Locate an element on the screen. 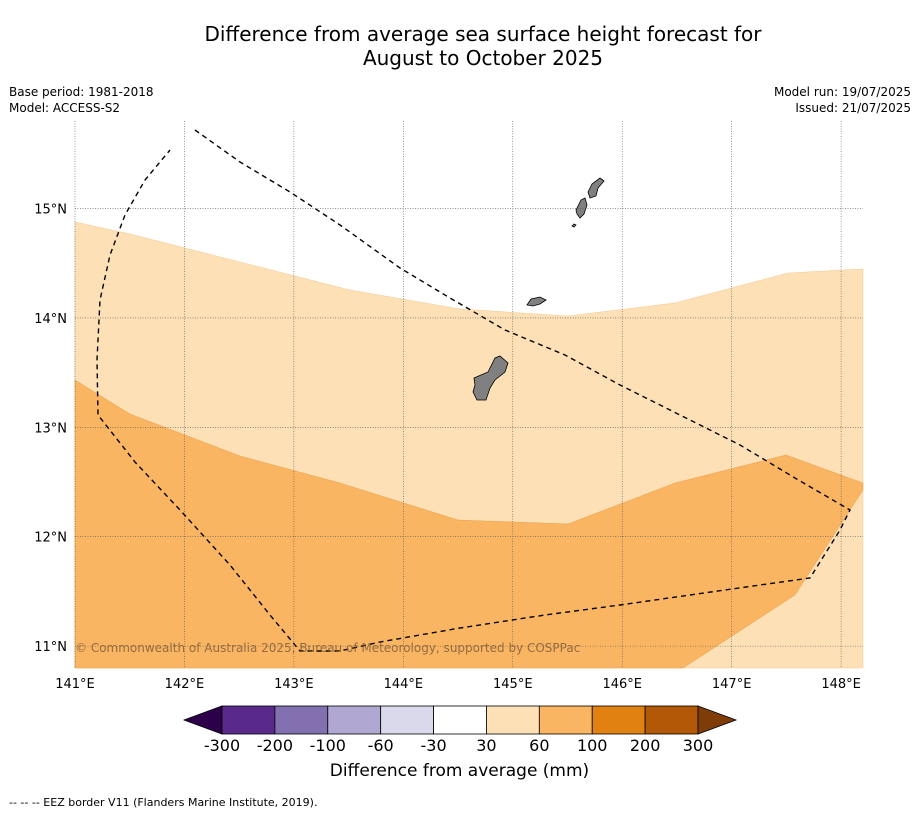 This screenshot has height=816, width=919. latitude-tick-labels: 11°N 12°N 13°N 14°N 15°N is located at coordinates (50, 429).